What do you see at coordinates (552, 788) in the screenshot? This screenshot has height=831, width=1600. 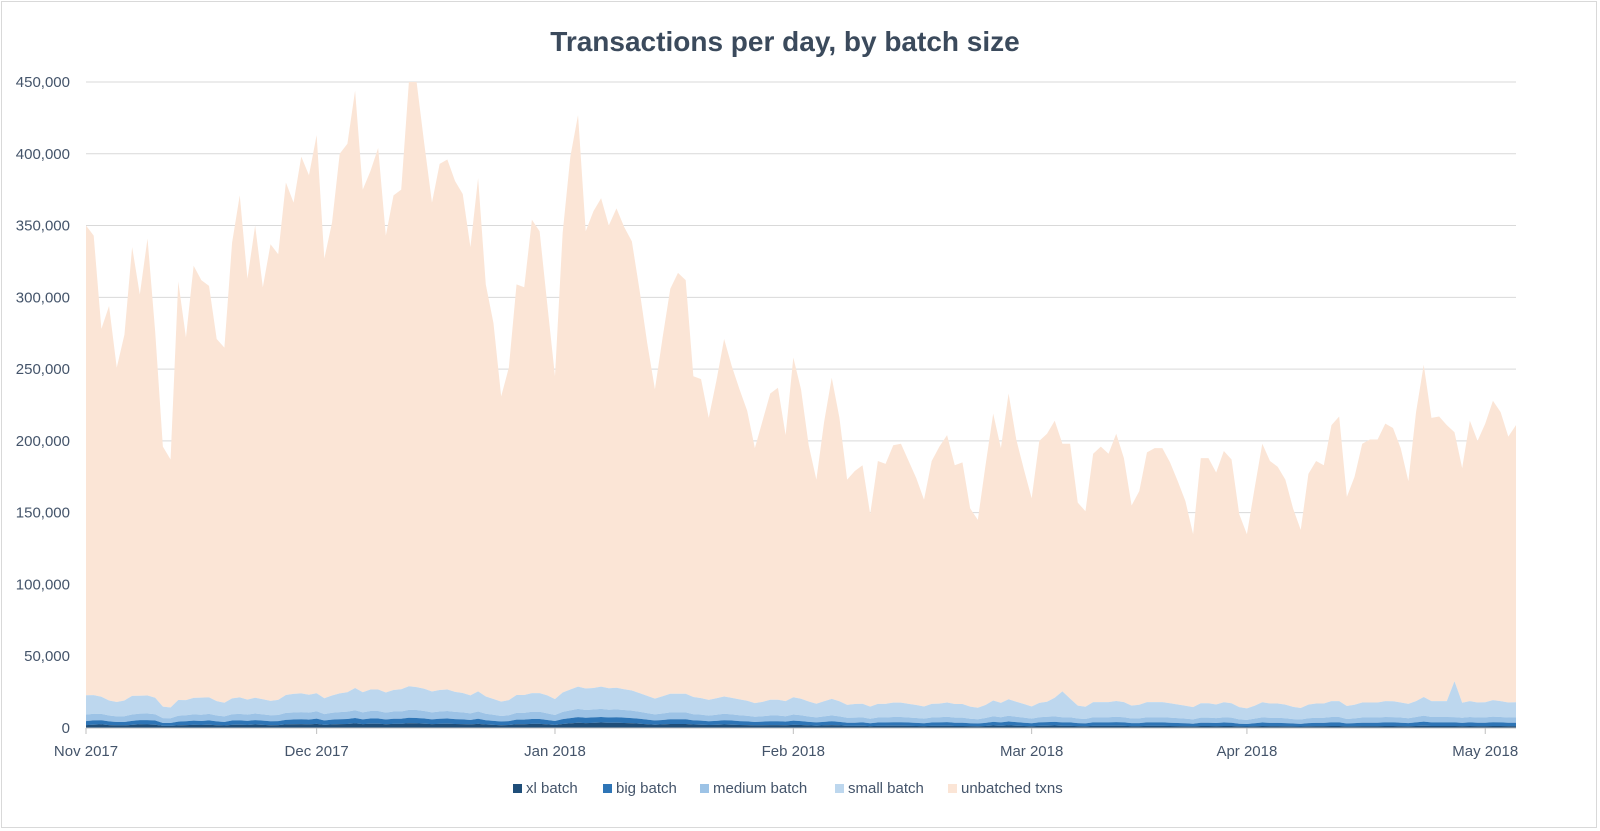 I see `legend-label-xl-batch: xl batch` at bounding box center [552, 788].